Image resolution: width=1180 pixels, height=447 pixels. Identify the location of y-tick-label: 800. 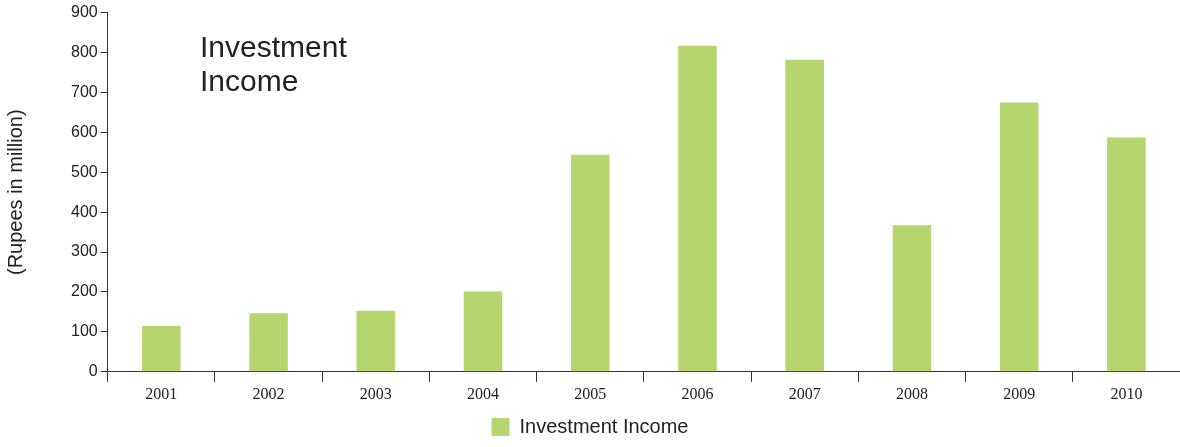
(84, 51).